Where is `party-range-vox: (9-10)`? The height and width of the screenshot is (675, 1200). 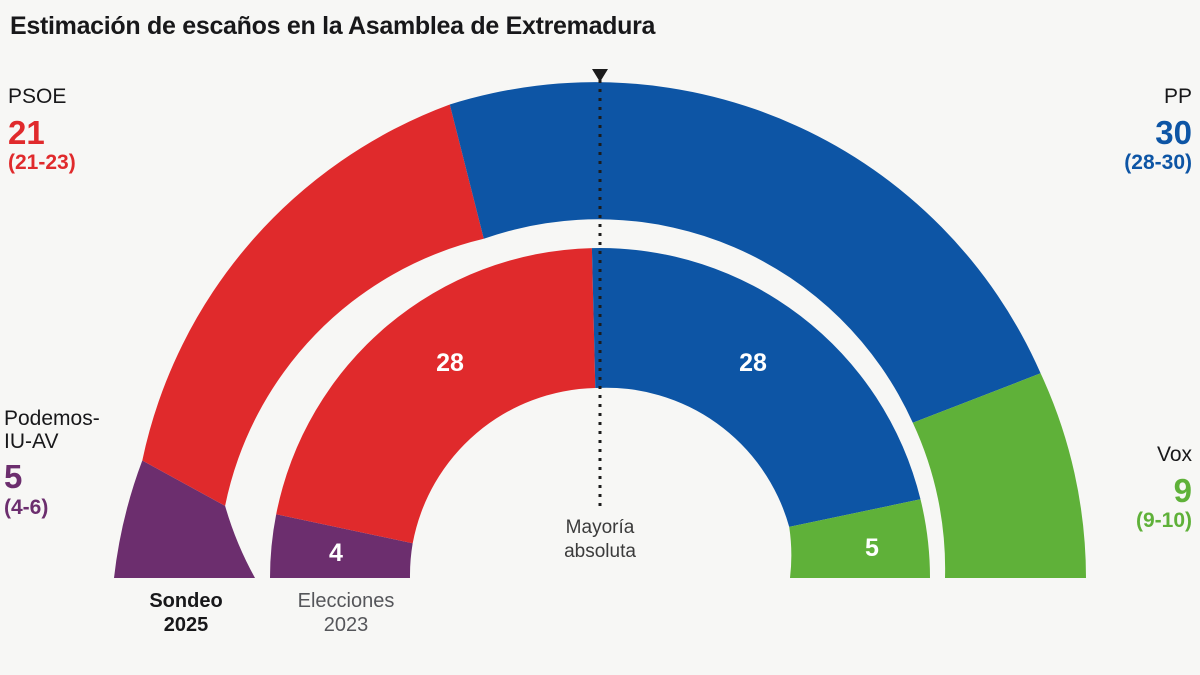
party-range-vox: (9-10) is located at coordinates (1163, 521).